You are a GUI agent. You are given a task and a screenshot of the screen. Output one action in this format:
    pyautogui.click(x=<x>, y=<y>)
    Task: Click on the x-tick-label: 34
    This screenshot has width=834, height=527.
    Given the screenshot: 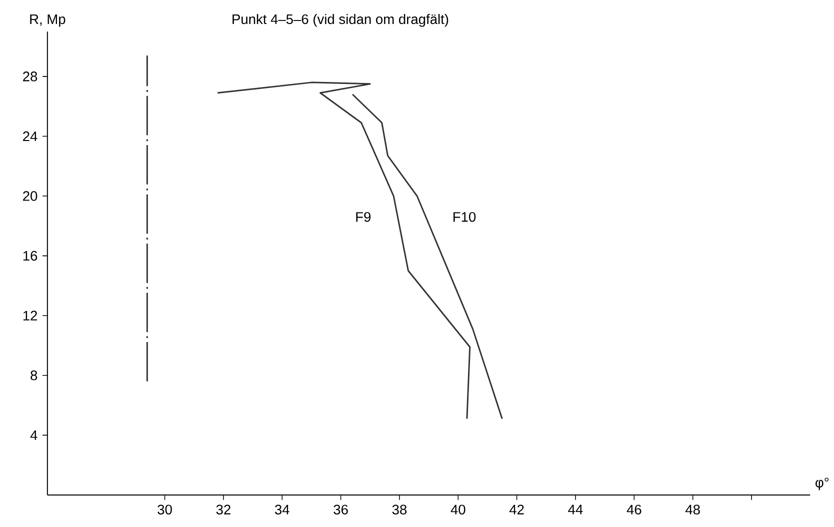 What is the action you would take?
    pyautogui.click(x=282, y=509)
    